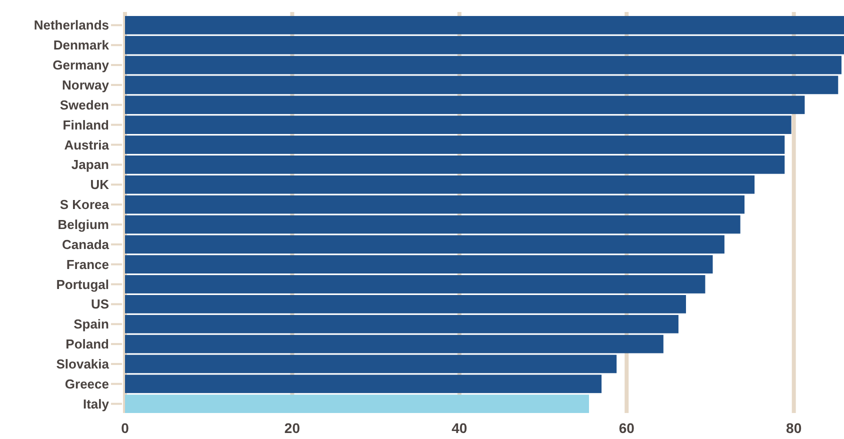 The height and width of the screenshot is (439, 844). What do you see at coordinates (125, 428) in the screenshot?
I see `x-tick-label: 0` at bounding box center [125, 428].